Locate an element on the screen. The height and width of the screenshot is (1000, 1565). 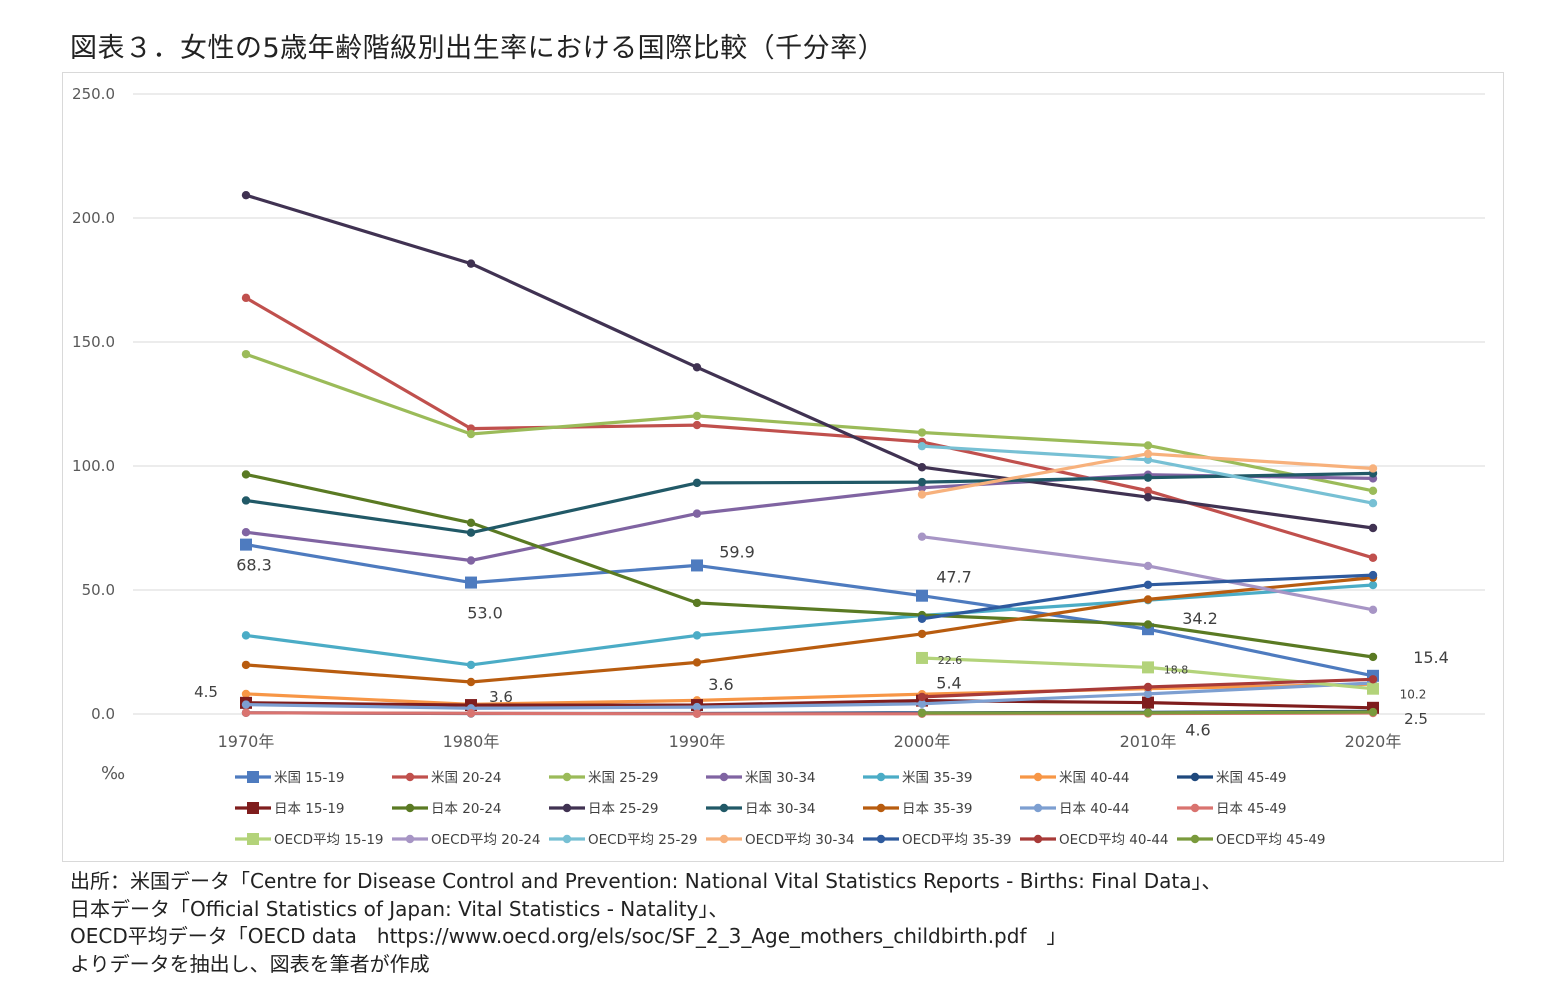
legend-item: OECD平均 45-49 is located at coordinates (1251, 840).